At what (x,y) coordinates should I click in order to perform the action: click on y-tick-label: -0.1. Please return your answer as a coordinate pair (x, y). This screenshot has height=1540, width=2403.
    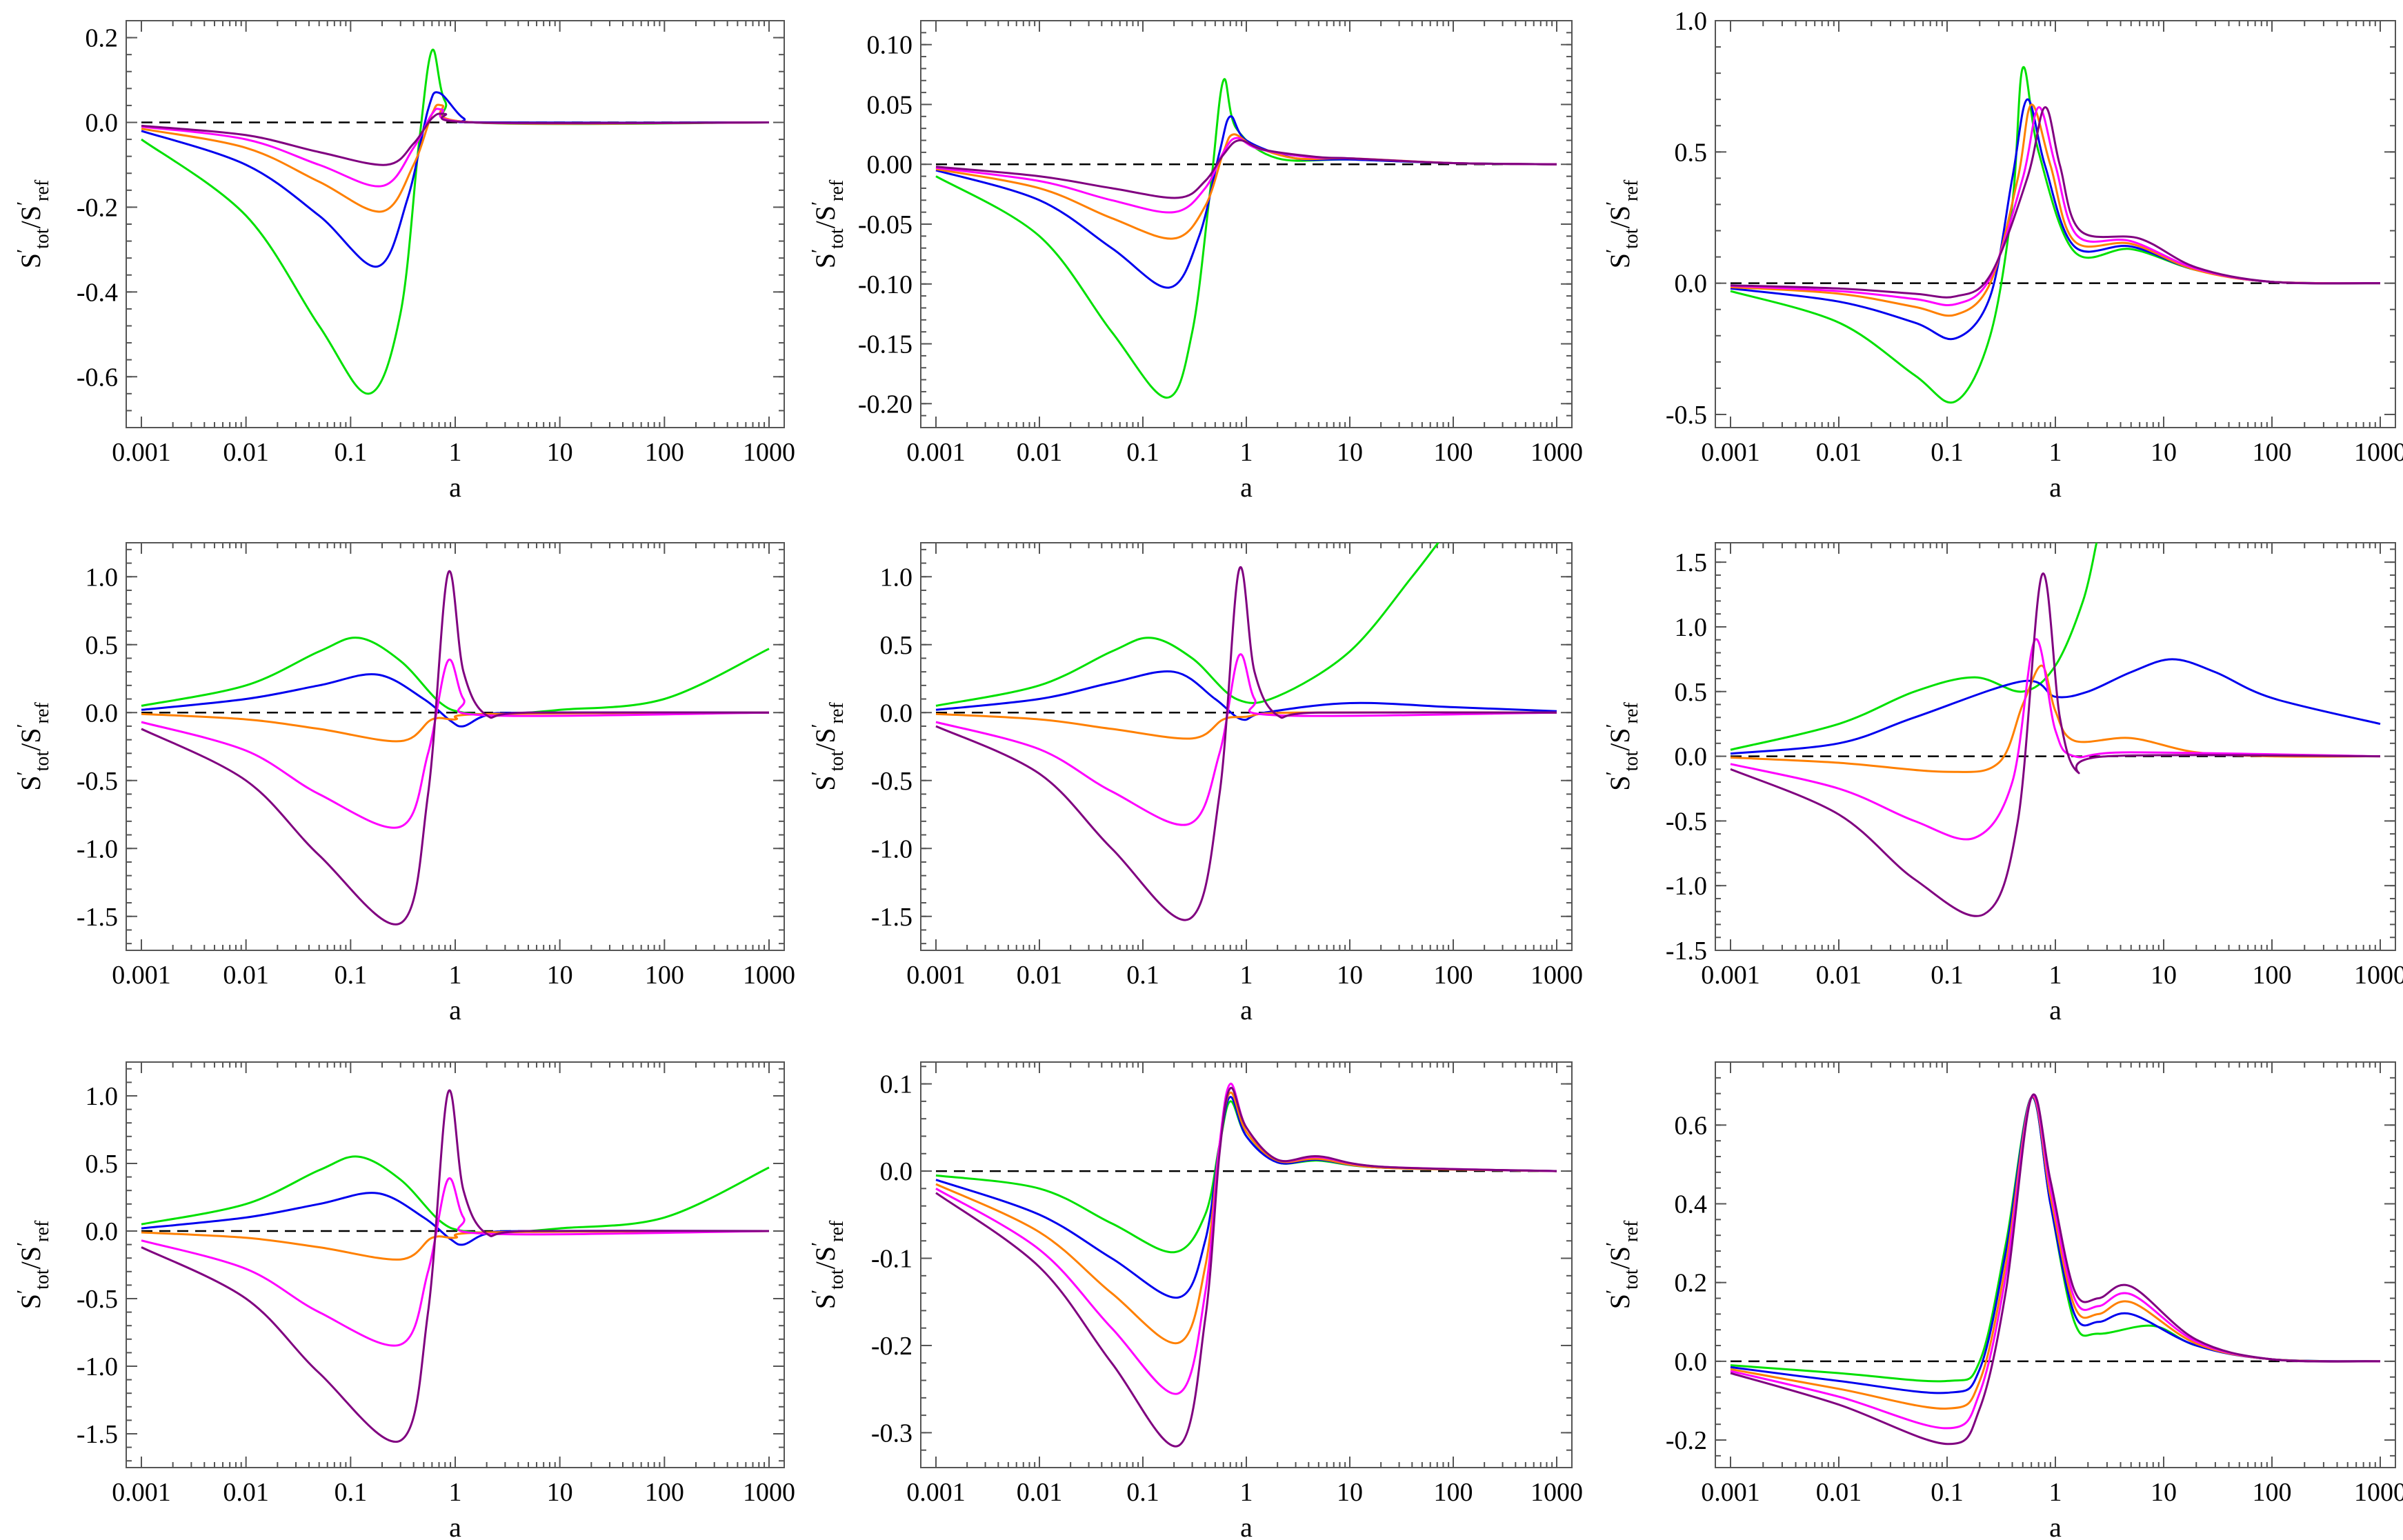
    Looking at the image, I should click on (892, 1259).